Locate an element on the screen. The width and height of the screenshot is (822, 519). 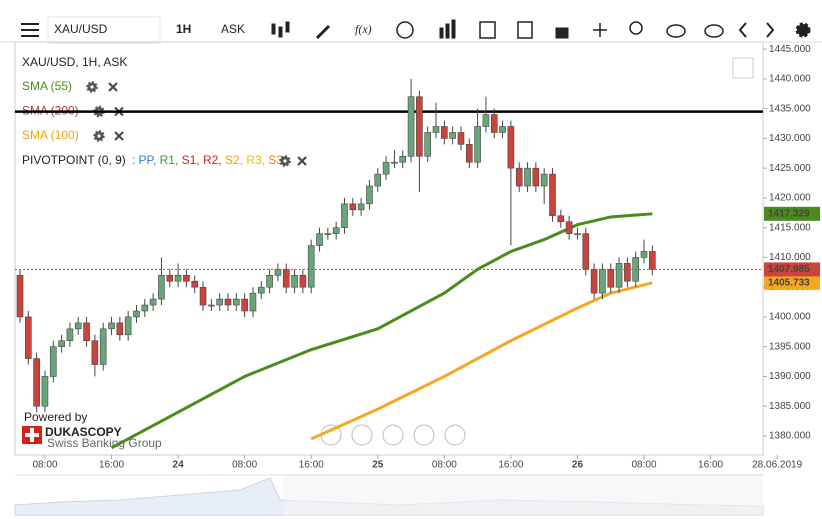
candle-type-button is located at coordinates (280, 29).